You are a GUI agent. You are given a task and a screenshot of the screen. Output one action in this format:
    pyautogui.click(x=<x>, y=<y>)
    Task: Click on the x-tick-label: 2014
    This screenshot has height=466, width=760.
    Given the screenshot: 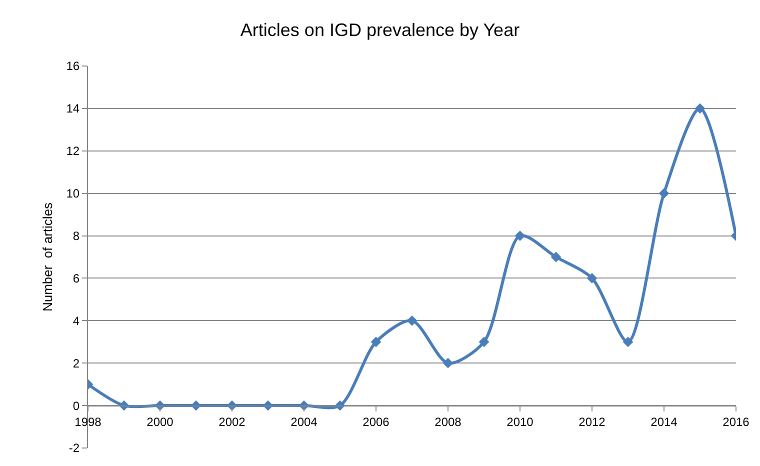 What is the action you would take?
    pyautogui.click(x=664, y=421)
    